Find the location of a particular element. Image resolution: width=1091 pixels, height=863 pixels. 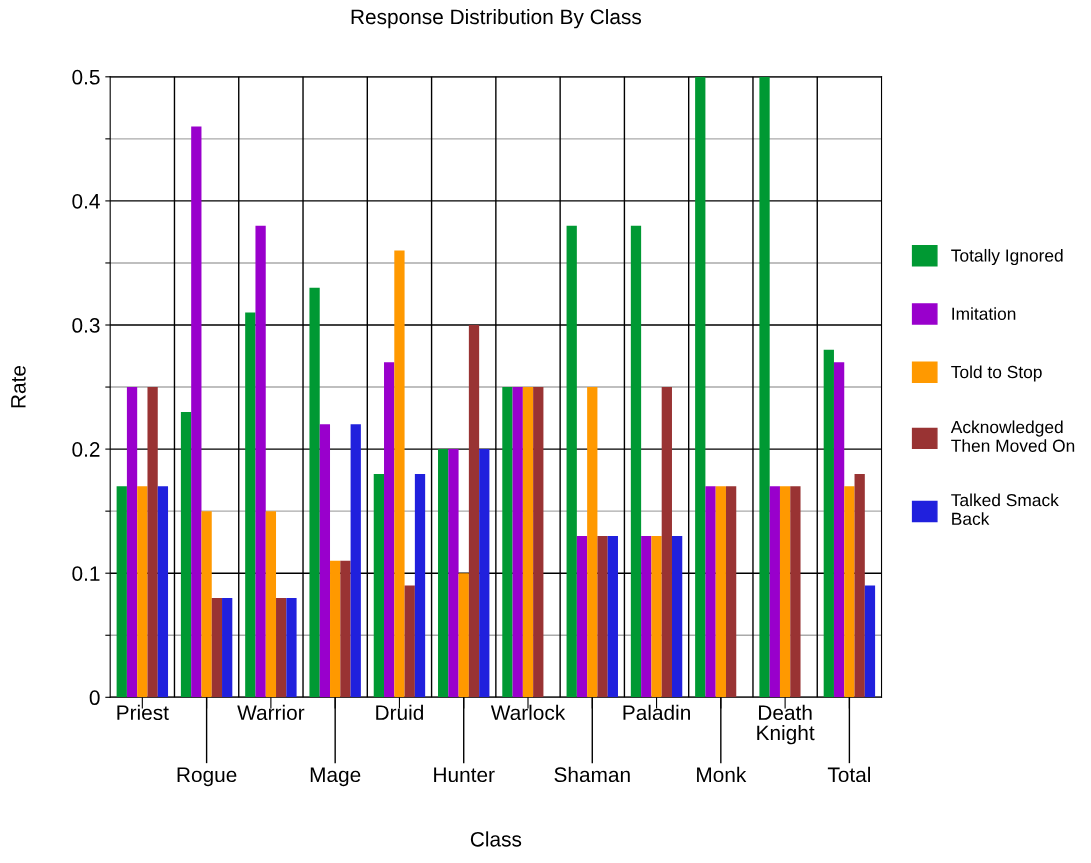

x-tick-label: Rogue is located at coordinates (207, 777).